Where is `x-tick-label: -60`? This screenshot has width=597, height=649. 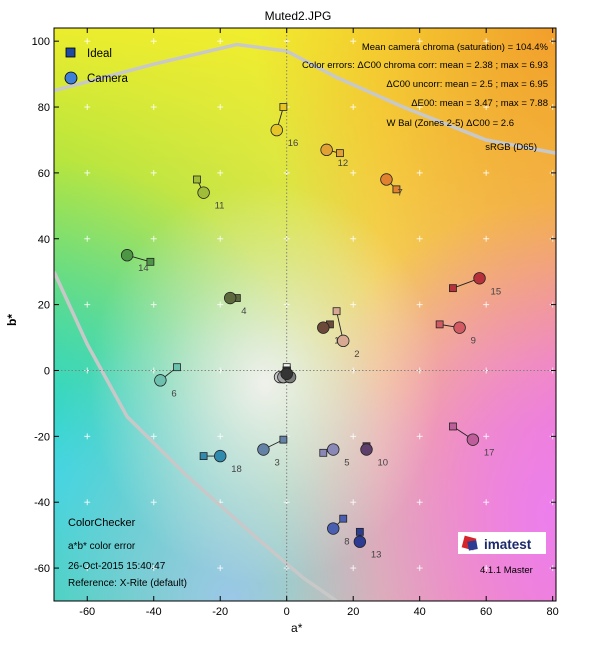 x-tick-label: -60 is located at coordinates (87, 612).